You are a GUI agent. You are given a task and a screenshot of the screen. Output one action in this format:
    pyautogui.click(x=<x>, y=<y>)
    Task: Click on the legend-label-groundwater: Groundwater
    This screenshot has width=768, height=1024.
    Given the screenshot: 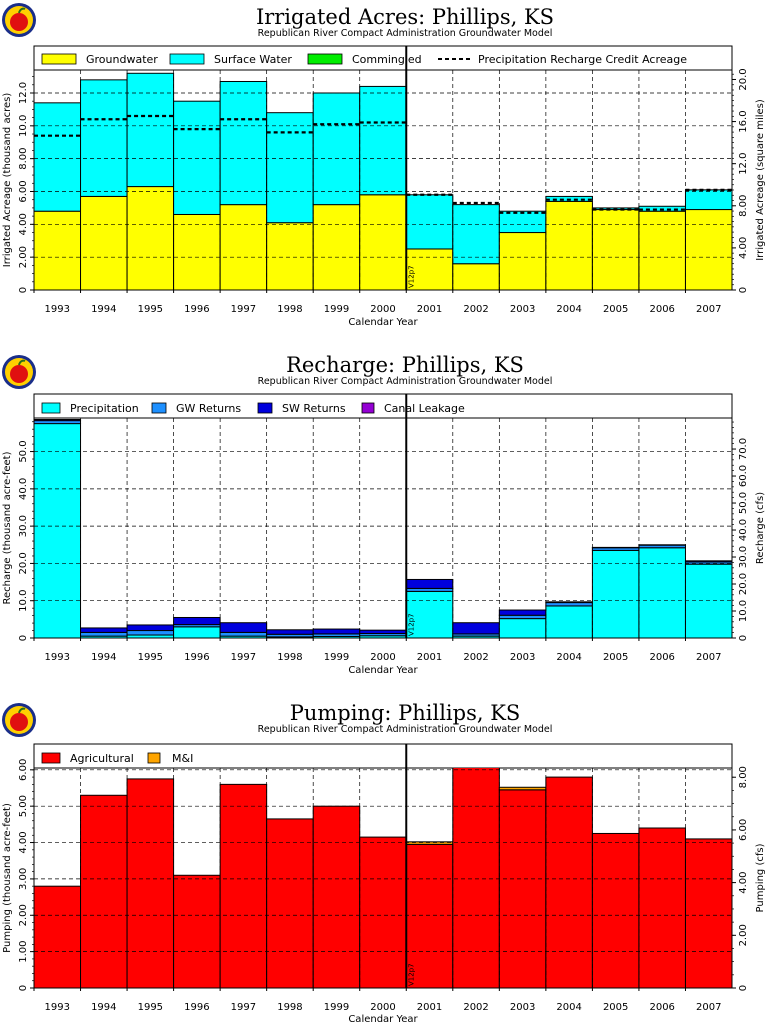 What is the action you would take?
    pyautogui.click(x=122, y=59)
    